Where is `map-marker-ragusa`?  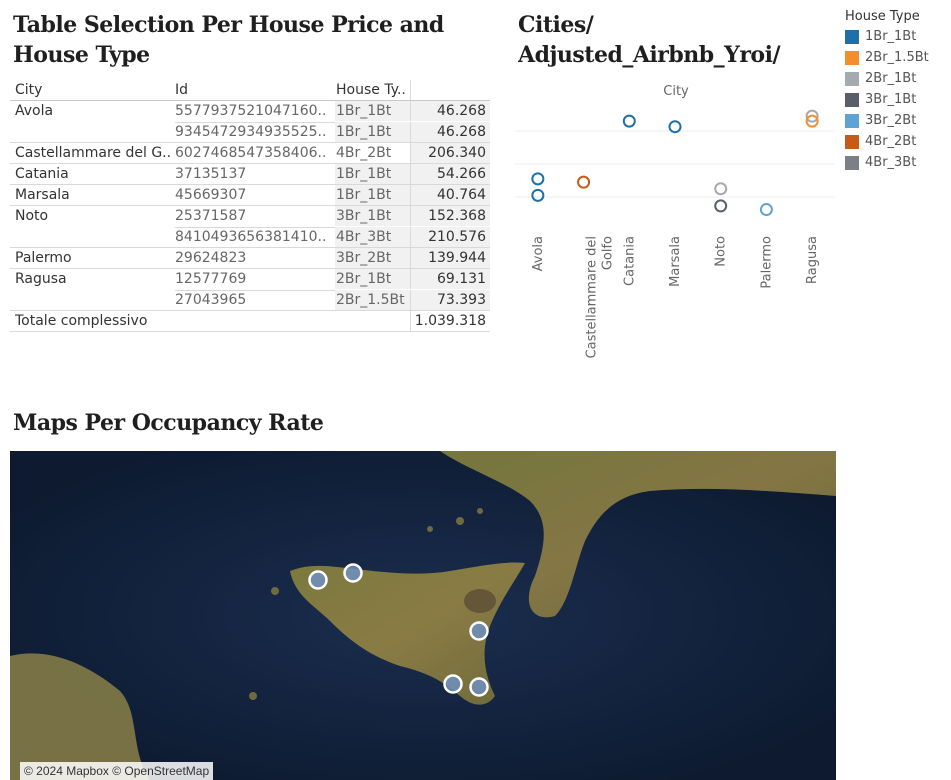 map-marker-ragusa is located at coordinates (453, 684).